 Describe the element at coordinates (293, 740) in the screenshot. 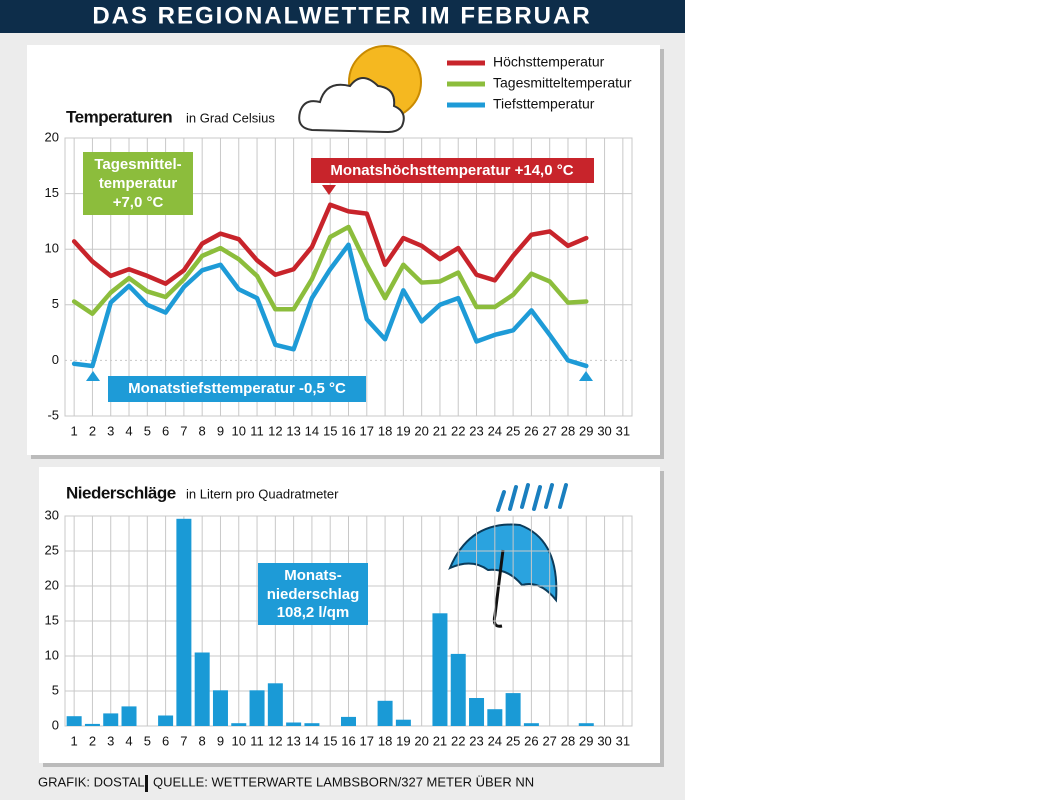

I see `x-tick-label: 13` at that location.